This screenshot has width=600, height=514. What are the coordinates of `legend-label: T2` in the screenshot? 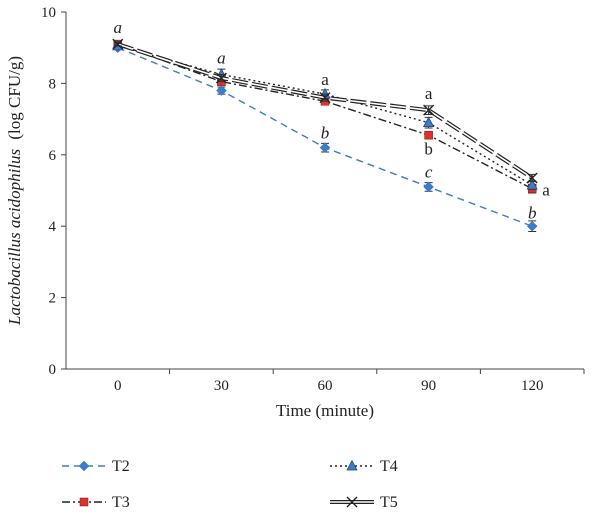 It's located at (121, 466).